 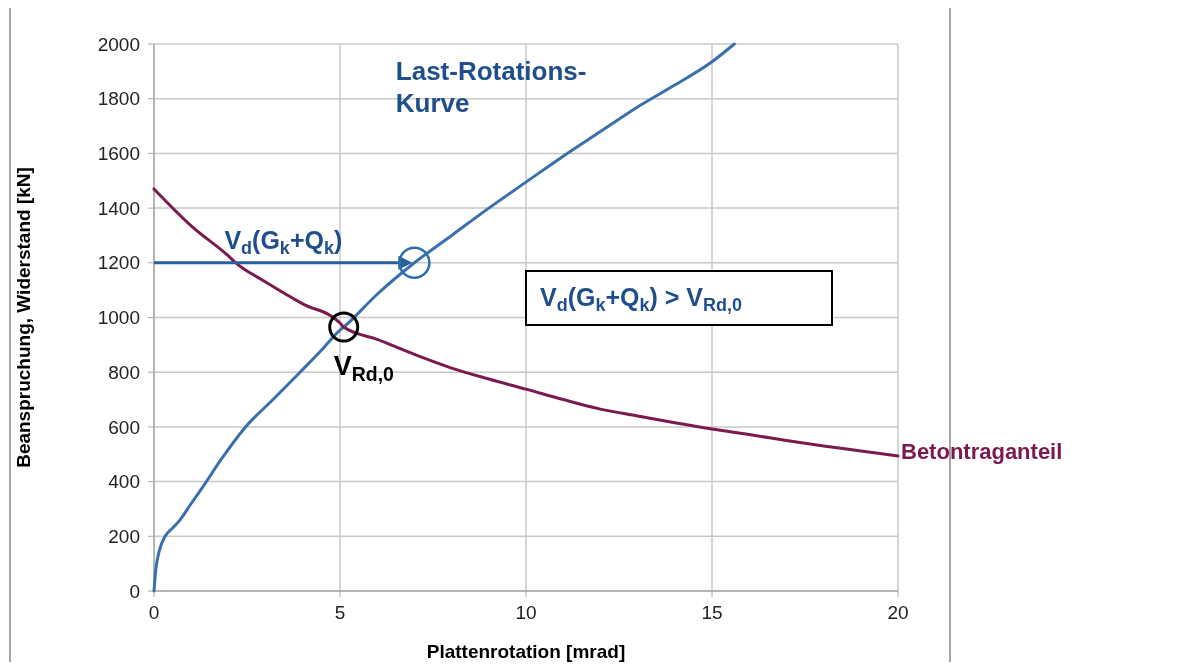 What do you see at coordinates (364, 368) in the screenshot?
I see `annotation: V$_{Rd,0}$` at bounding box center [364, 368].